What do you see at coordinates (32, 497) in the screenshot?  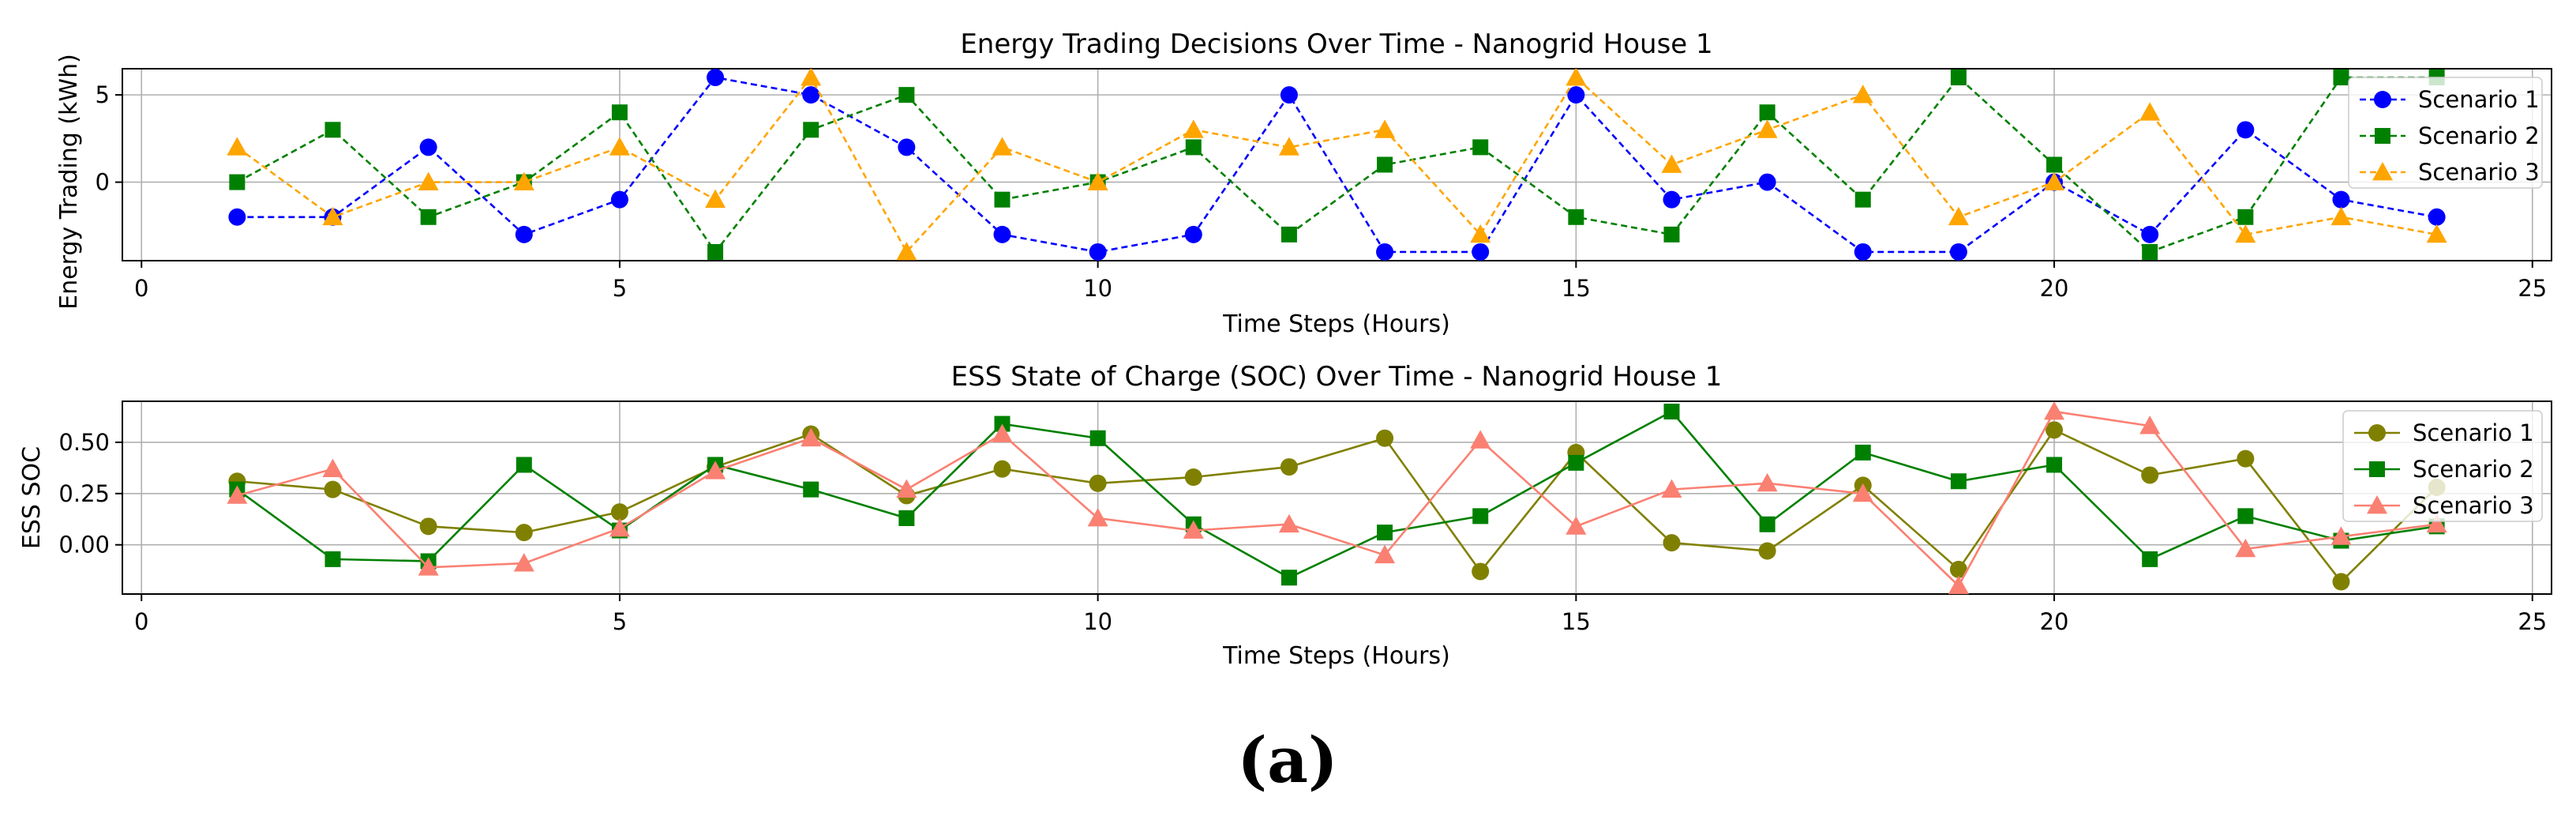 I see `y-axis-label: ESS SOC` at bounding box center [32, 497].